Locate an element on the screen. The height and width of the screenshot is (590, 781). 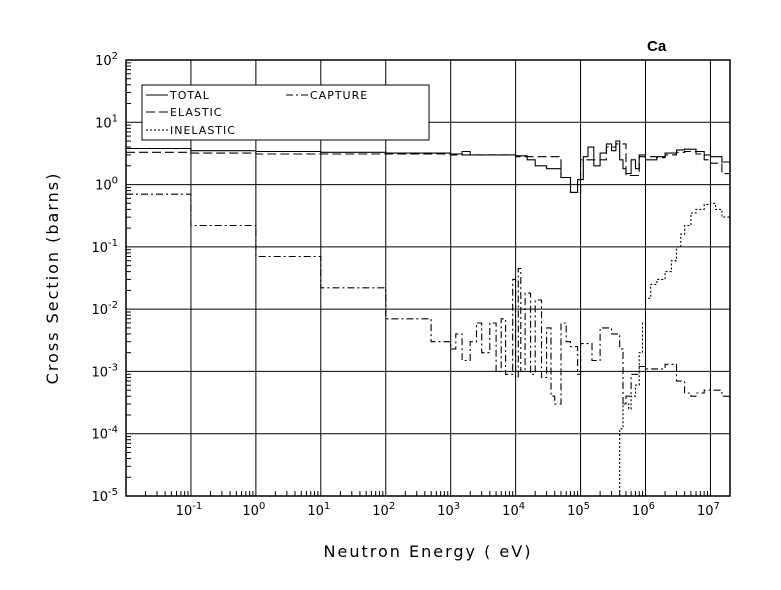
legend: TOTAL ELASTIC CAPTURE INELASTIC is located at coordinates (285, 112).